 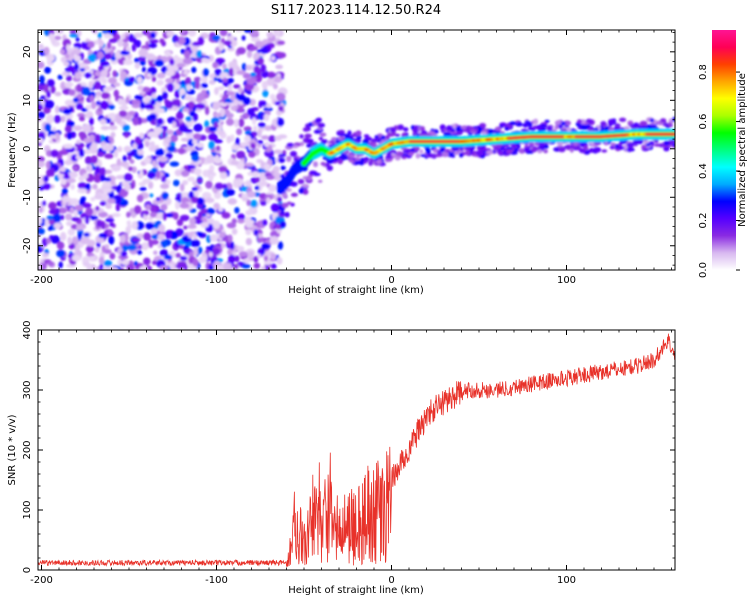 I want to click on colorbar-tick-label: 0.2, so click(x=703, y=221).